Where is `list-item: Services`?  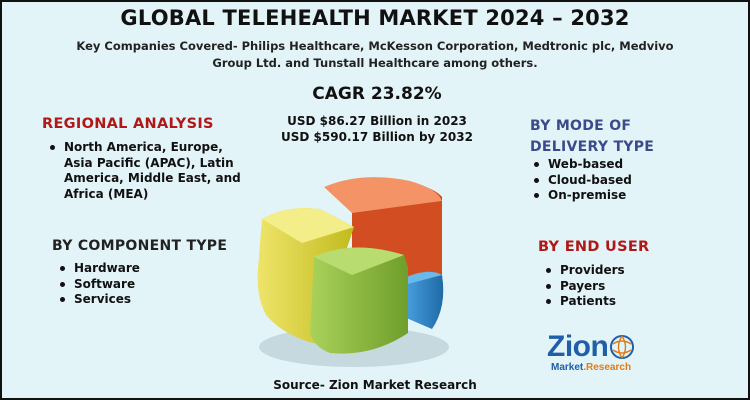
list-item: Services is located at coordinates (133, 300).